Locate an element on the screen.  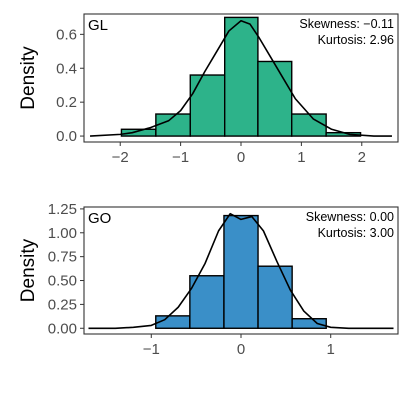
y-tick-label: 1.00 is located at coordinates (62, 233).